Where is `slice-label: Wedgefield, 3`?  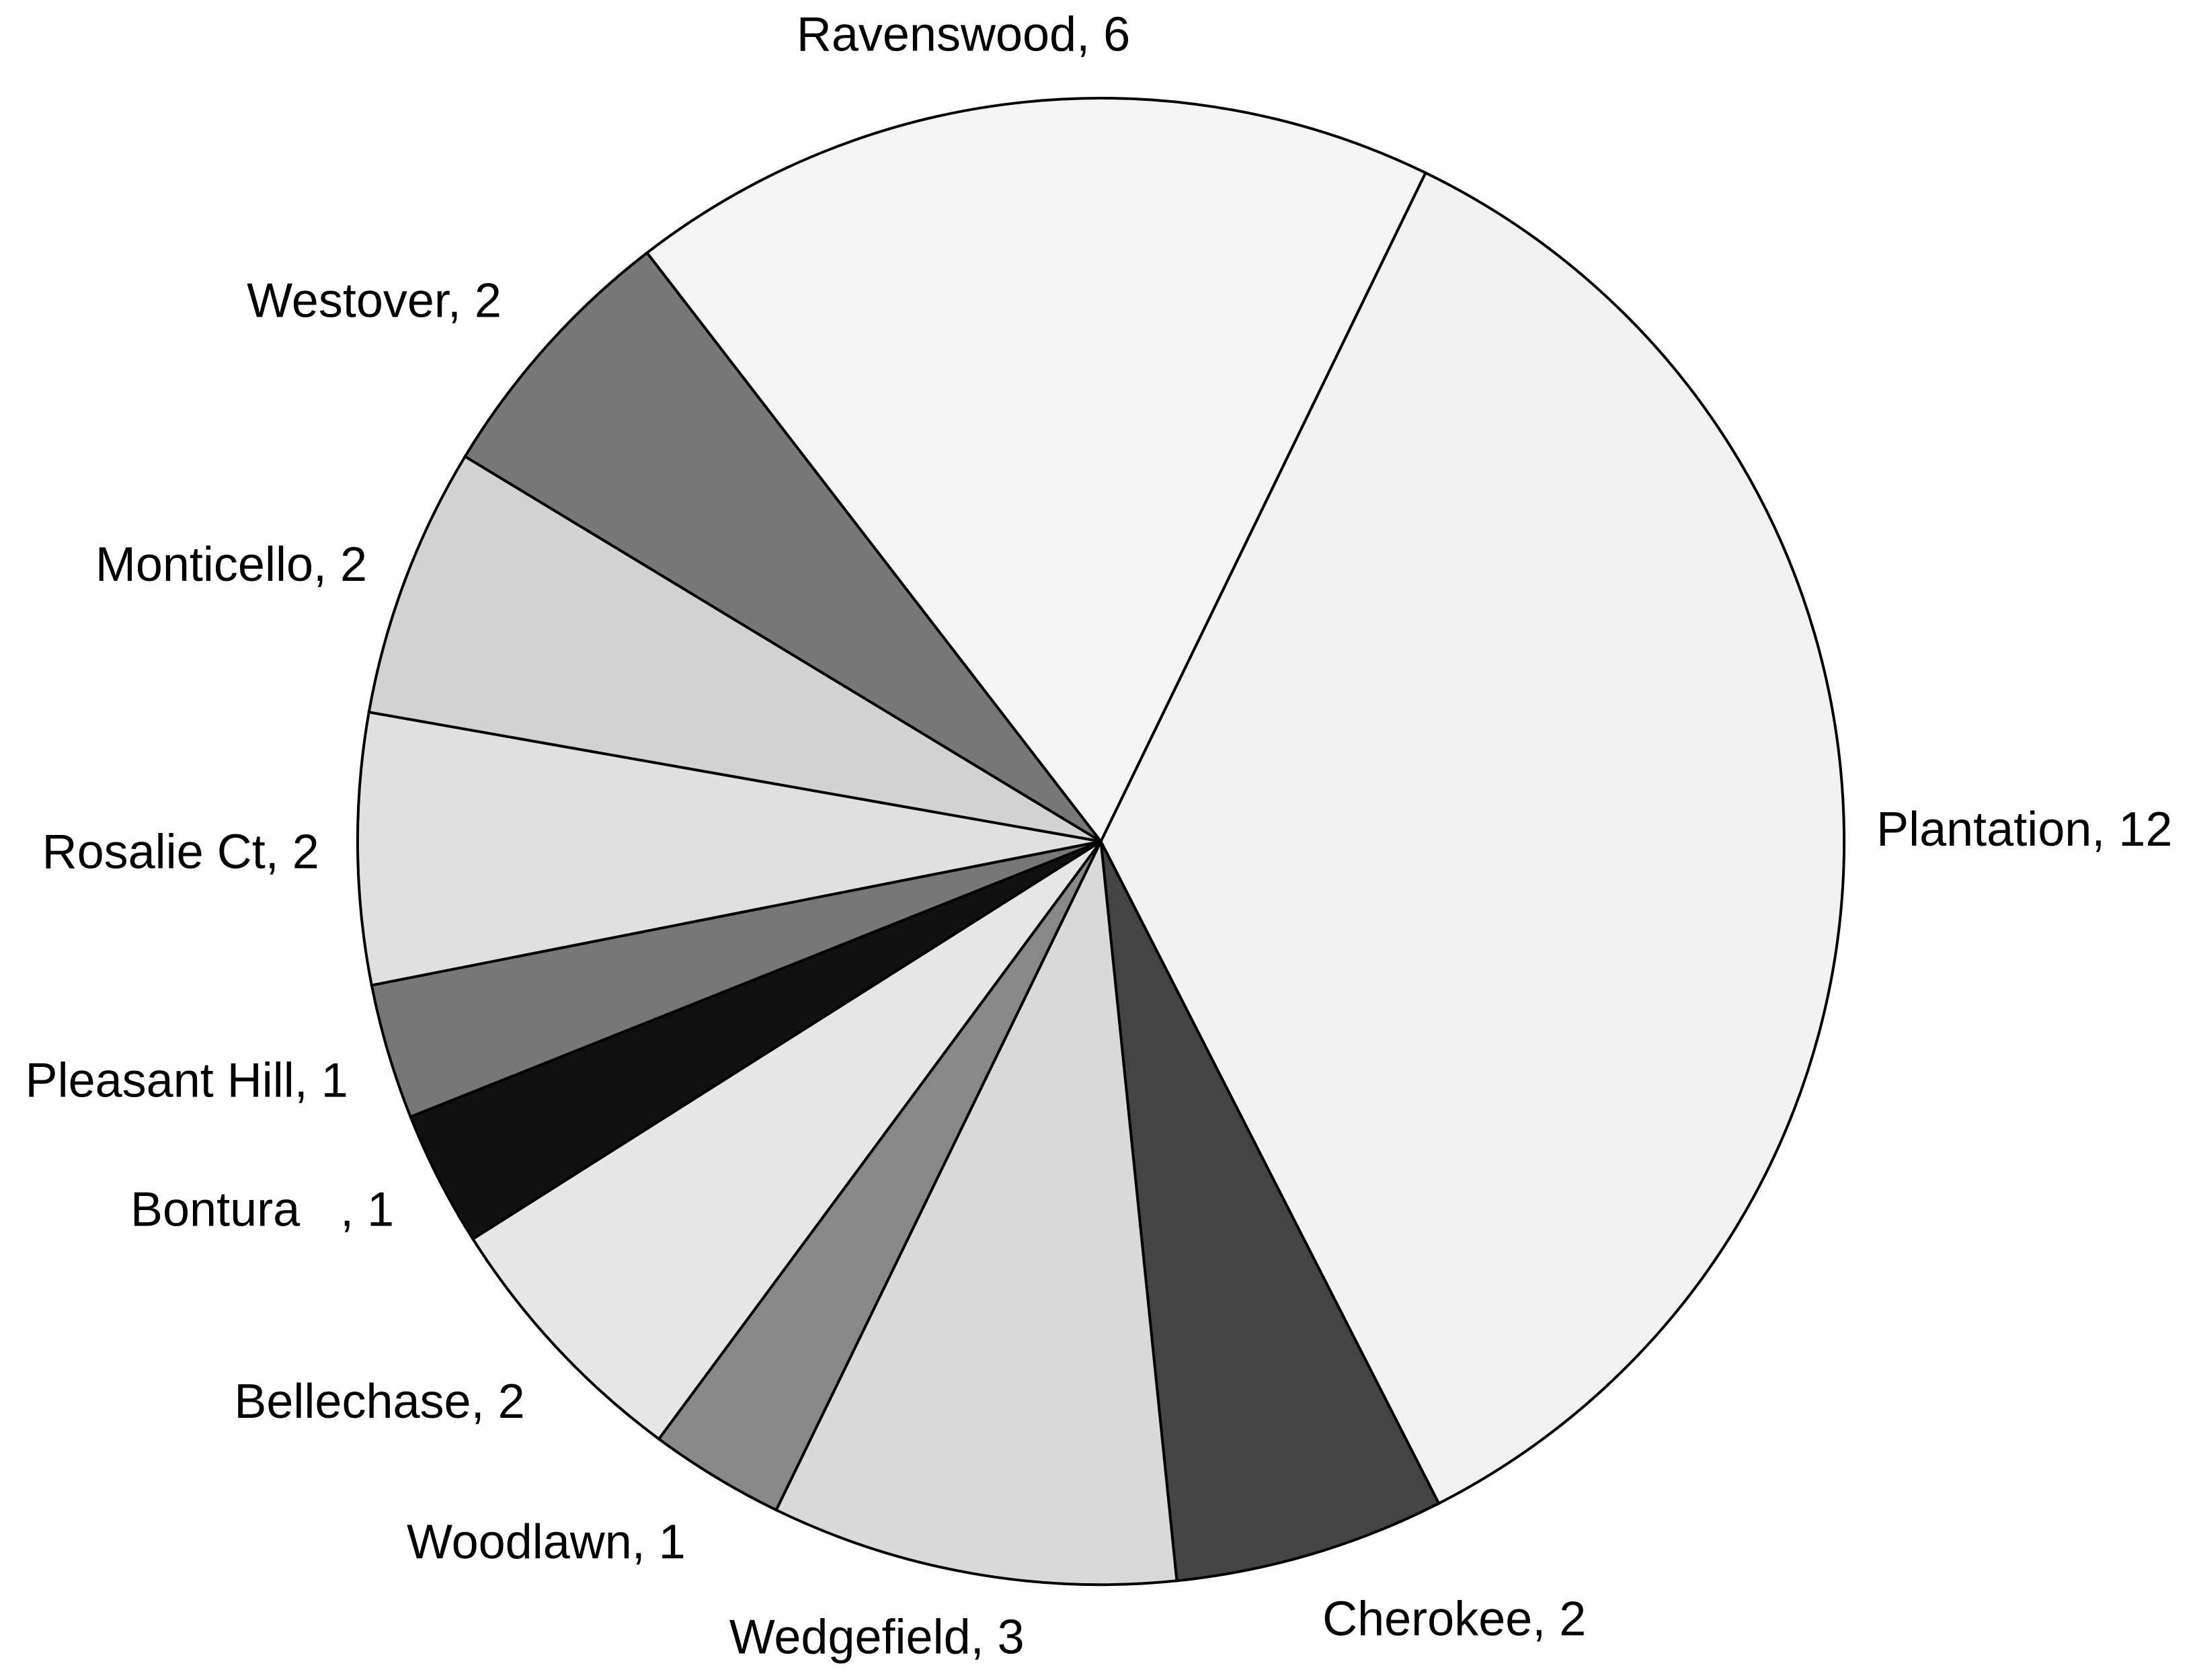
slice-label: Wedgefield, 3 is located at coordinates (877, 1638).